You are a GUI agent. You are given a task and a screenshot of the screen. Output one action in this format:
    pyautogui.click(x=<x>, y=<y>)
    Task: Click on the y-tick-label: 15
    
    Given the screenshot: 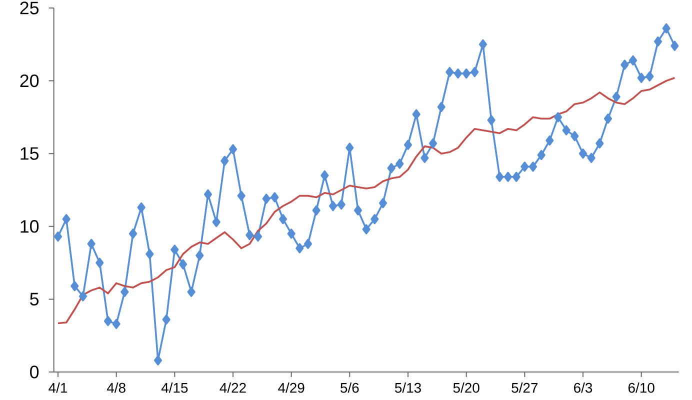 What is the action you would take?
    pyautogui.click(x=29, y=153)
    